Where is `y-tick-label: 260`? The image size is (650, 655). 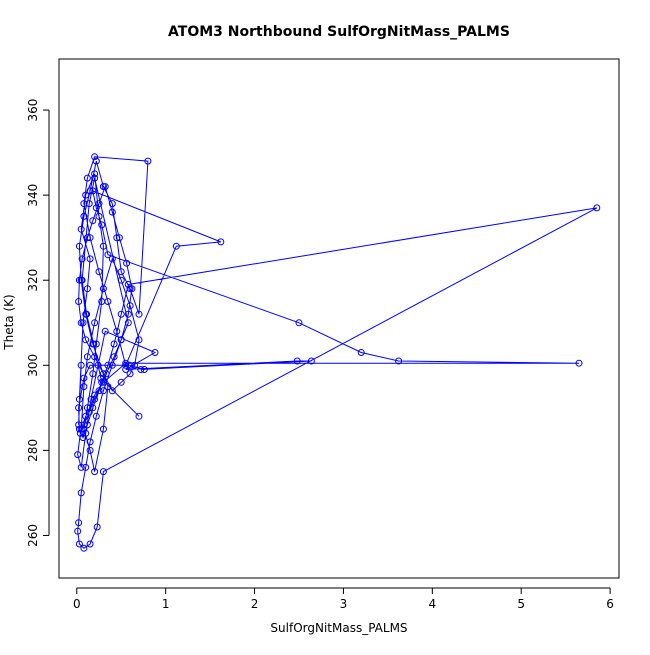
y-tick-label: 260 is located at coordinates (33, 535).